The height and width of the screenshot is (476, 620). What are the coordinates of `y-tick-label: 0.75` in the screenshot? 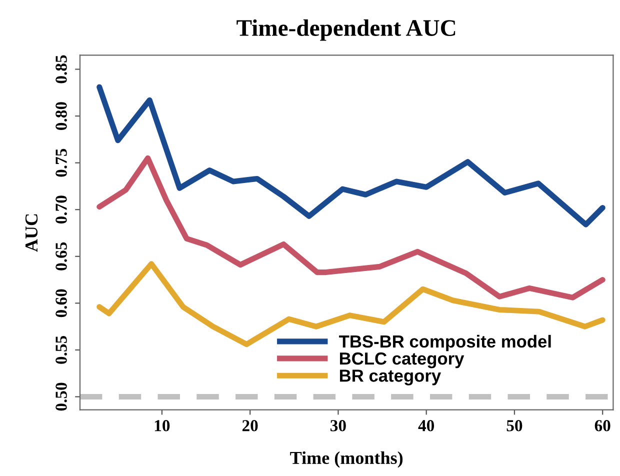 It's located at (61, 162).